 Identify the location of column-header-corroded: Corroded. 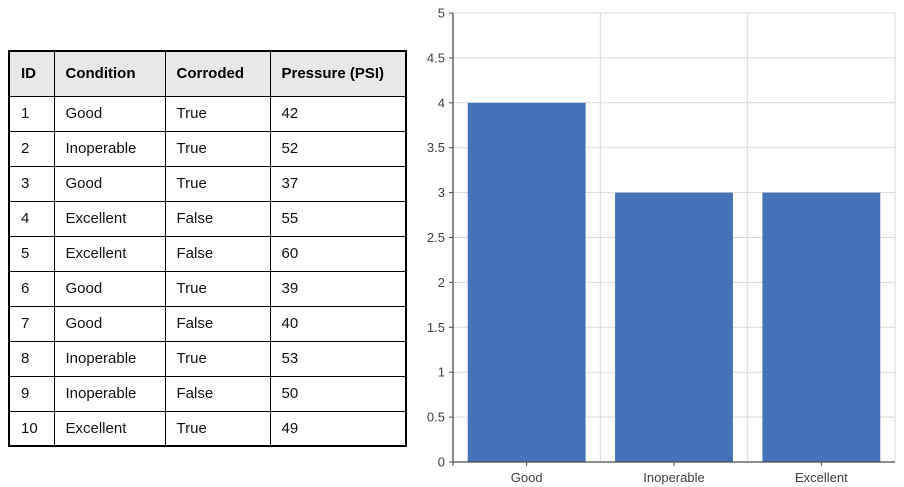
(217, 73).